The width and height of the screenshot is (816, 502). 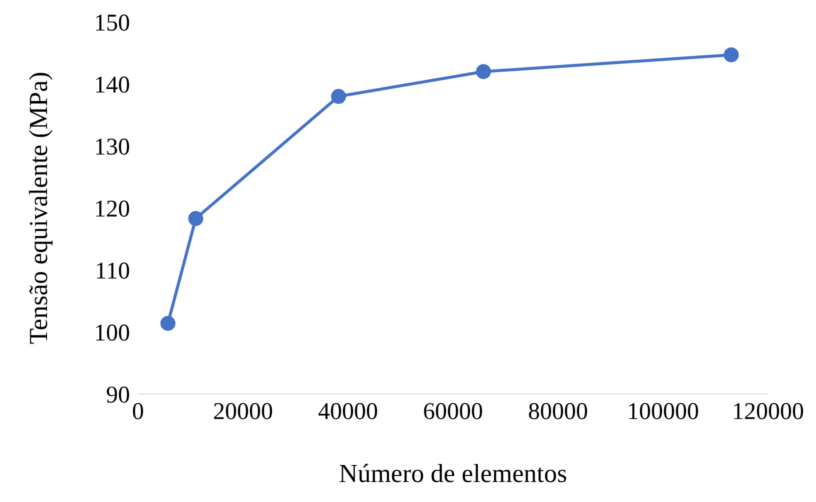 I want to click on y-tick-label: 140, so click(x=112, y=85).